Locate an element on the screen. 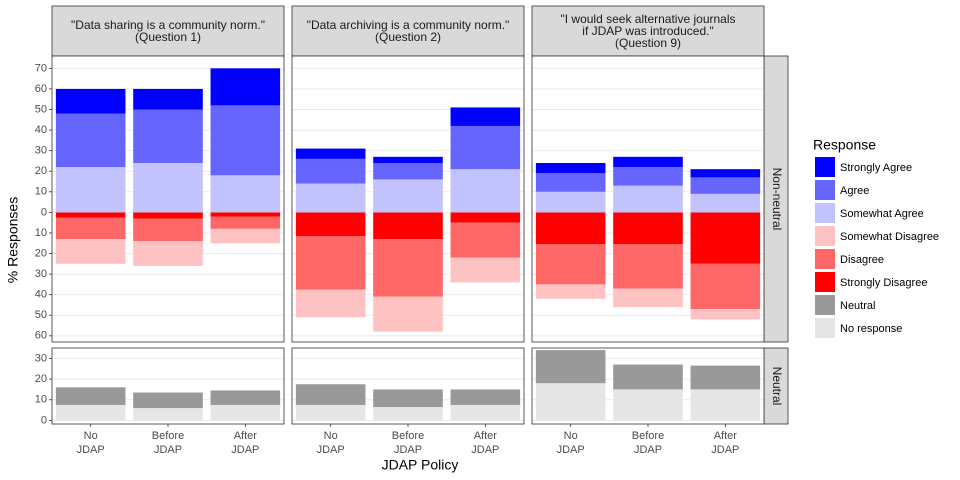 The width and height of the screenshot is (960, 480). legend-label: Somewhat Disagree is located at coordinates (889, 237).